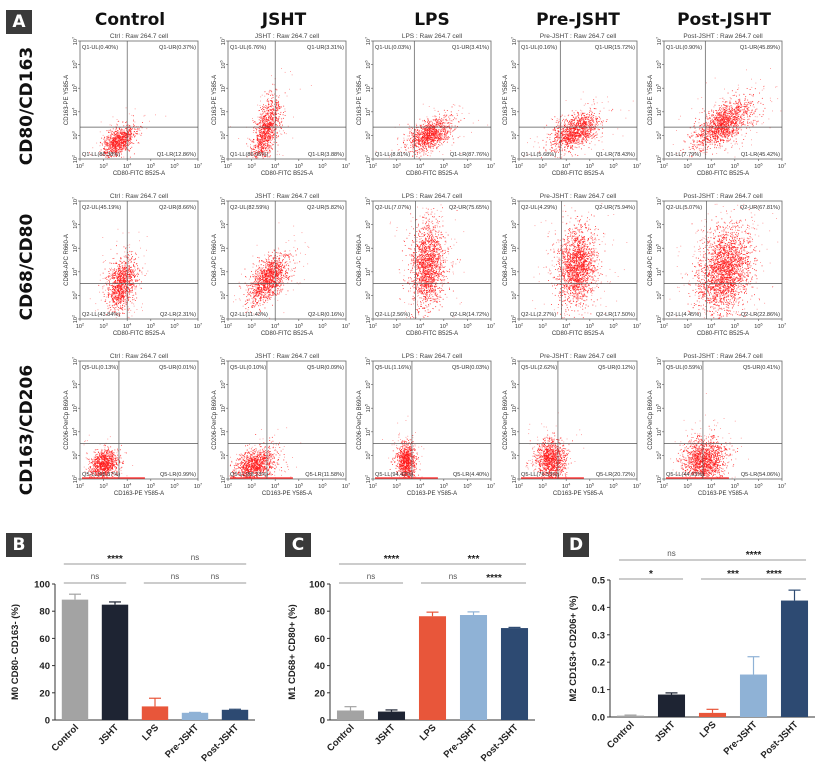 This screenshot has height=774, width=820. Describe the element at coordinates (392, 155) in the screenshot. I see `quadrant-label-ll: Q1-LL(8.81%)` at that location.